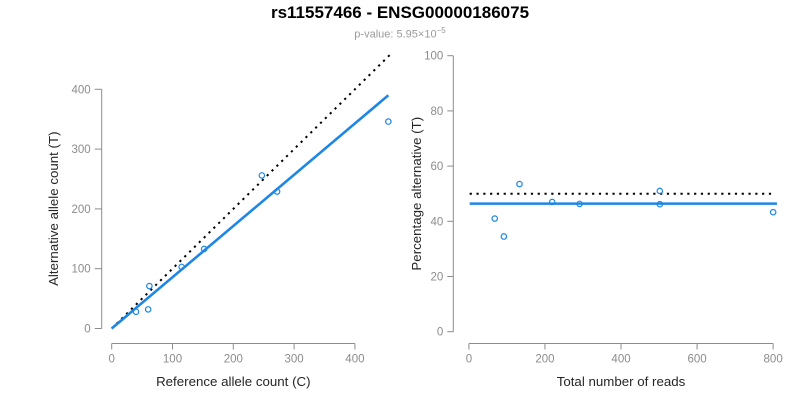  Describe the element at coordinates (294, 360) in the screenshot. I see `x-tick-label: 300` at that location.